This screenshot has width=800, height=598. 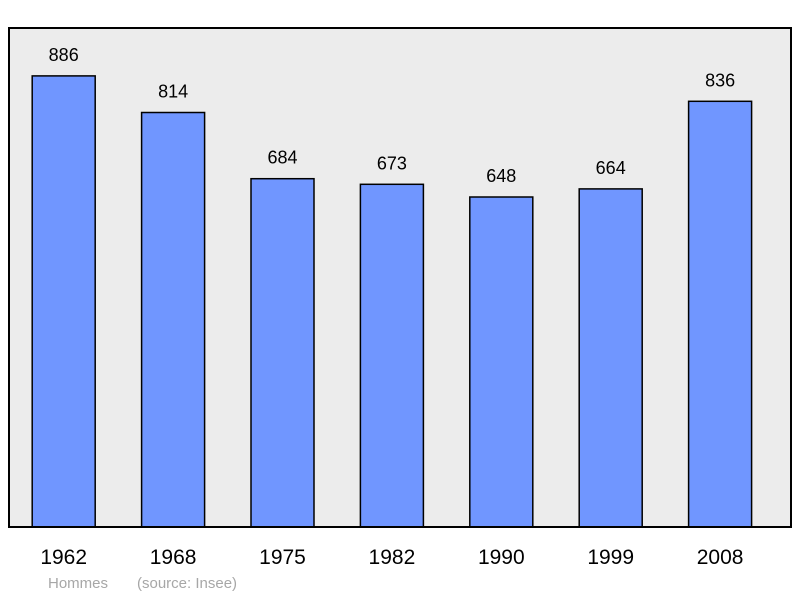 I want to click on value-label-1975: 684, so click(x=282, y=158).